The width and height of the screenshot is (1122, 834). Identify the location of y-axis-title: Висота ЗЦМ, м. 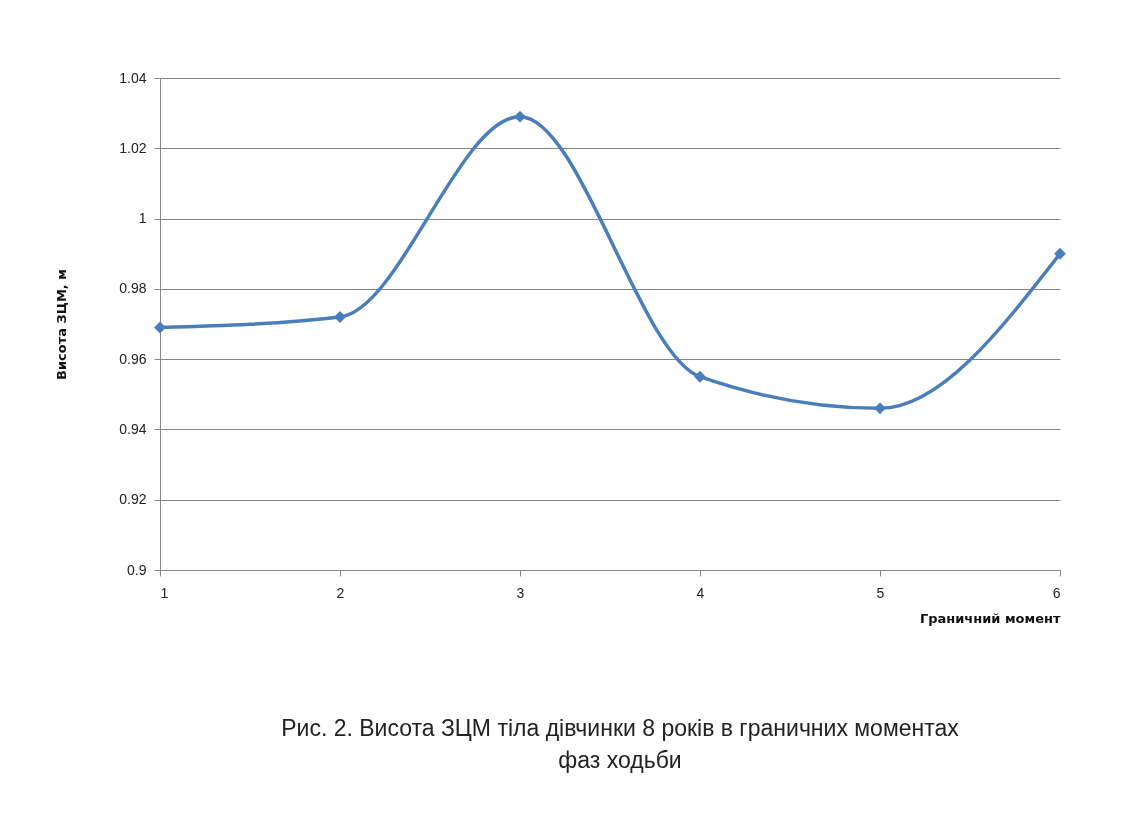
(62, 324).